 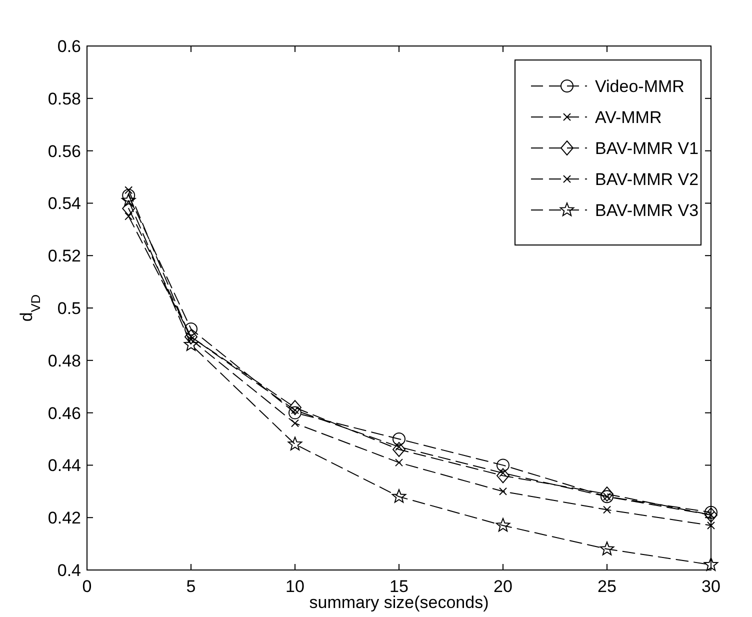 What do you see at coordinates (64, 256) in the screenshot?
I see `y-tick-label: 0.52` at bounding box center [64, 256].